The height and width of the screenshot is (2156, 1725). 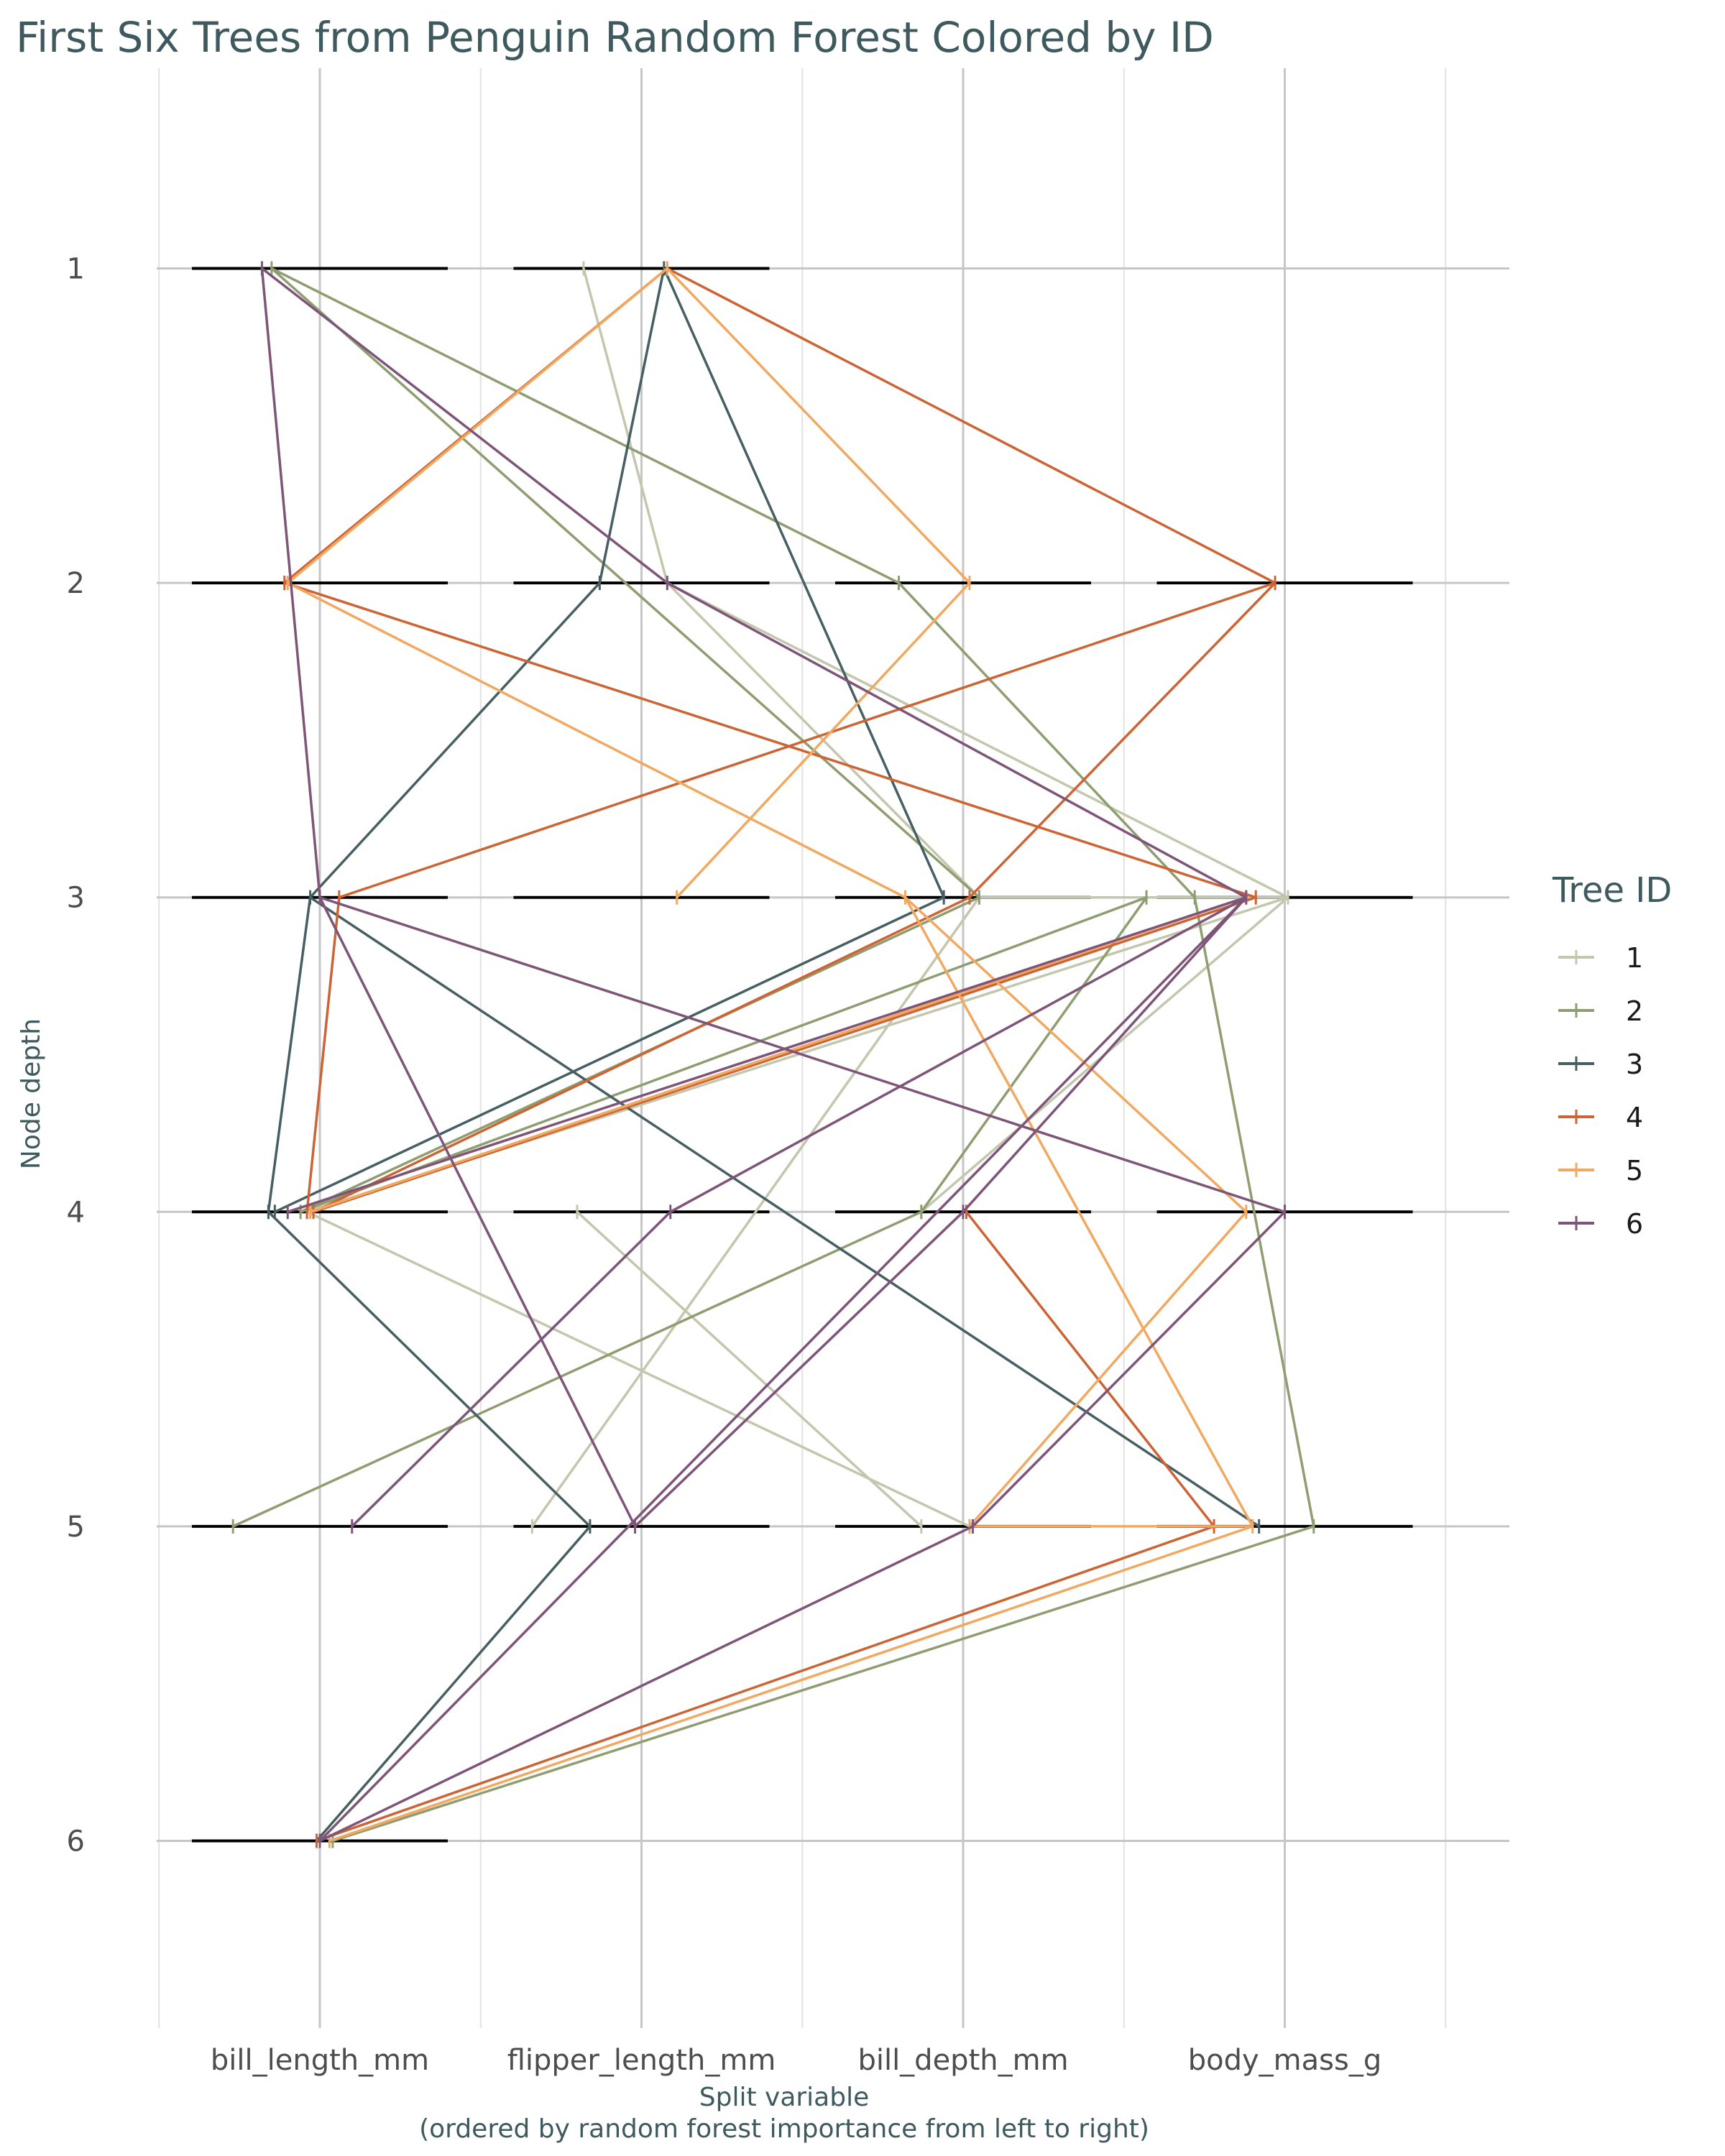 I want to click on legend-label: 2, so click(x=1634, y=1011).